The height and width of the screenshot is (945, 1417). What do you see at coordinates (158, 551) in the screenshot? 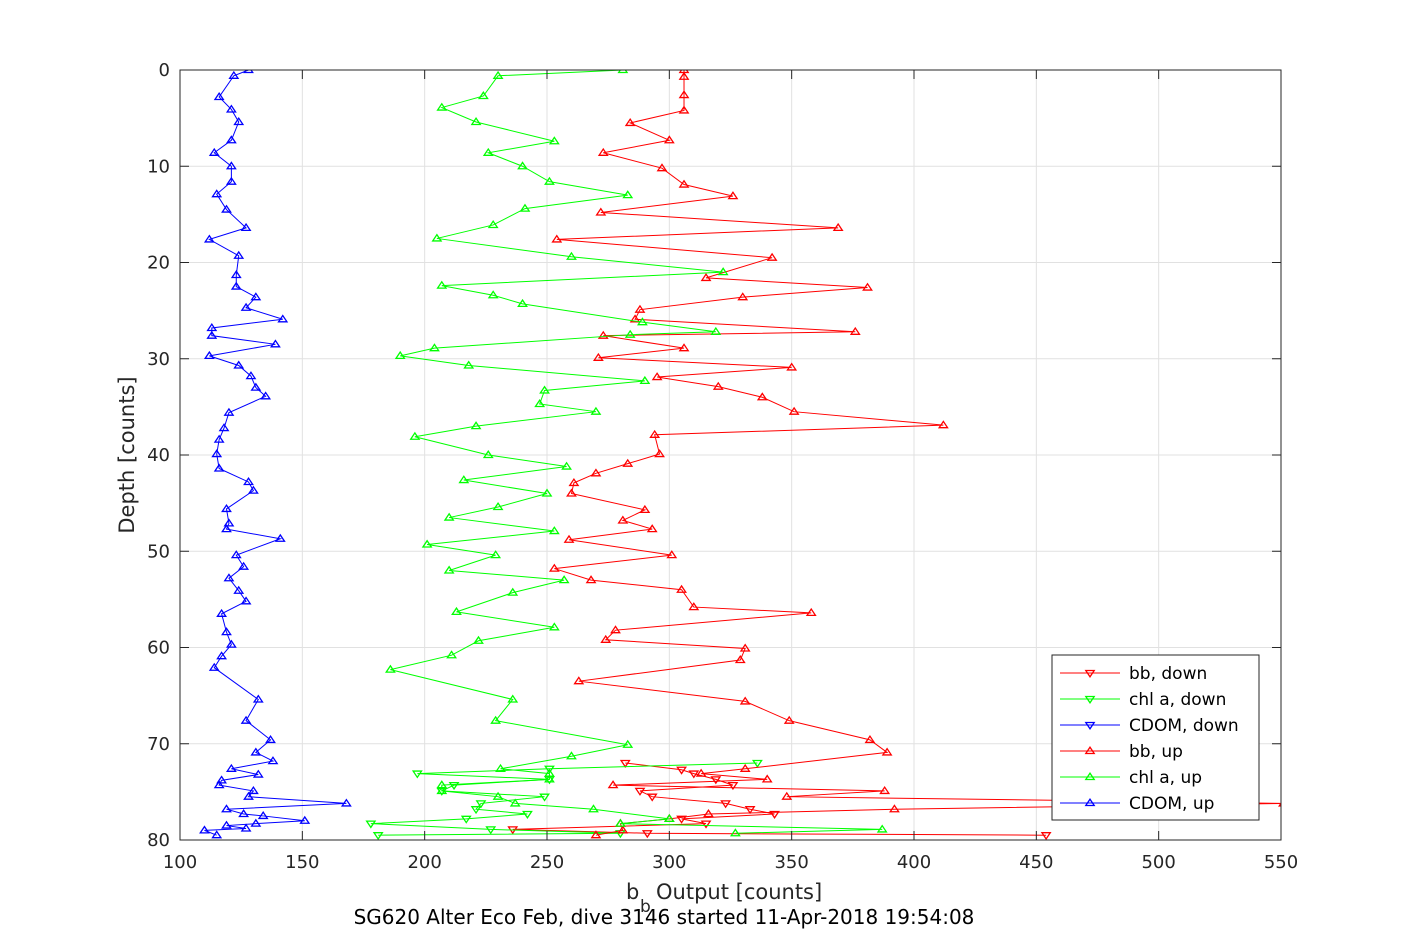
I see `y-tick-label: 50` at bounding box center [158, 551].